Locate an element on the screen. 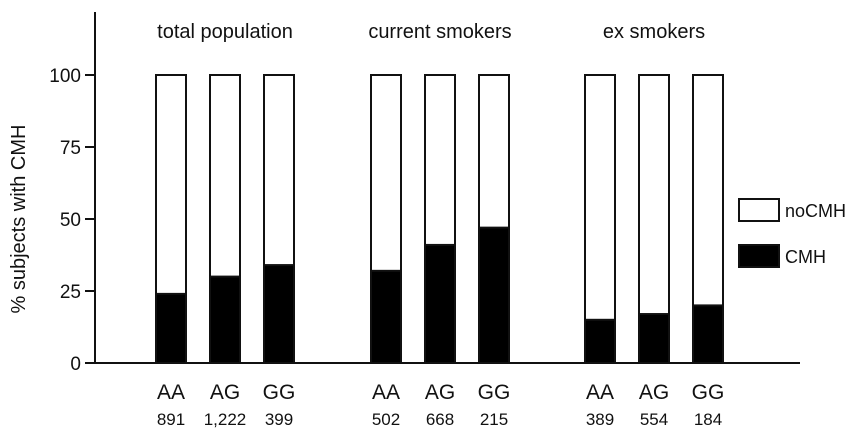 Image resolution: width=852 pixels, height=431 pixels. x-count-label: 1,222 is located at coordinates (225, 419).